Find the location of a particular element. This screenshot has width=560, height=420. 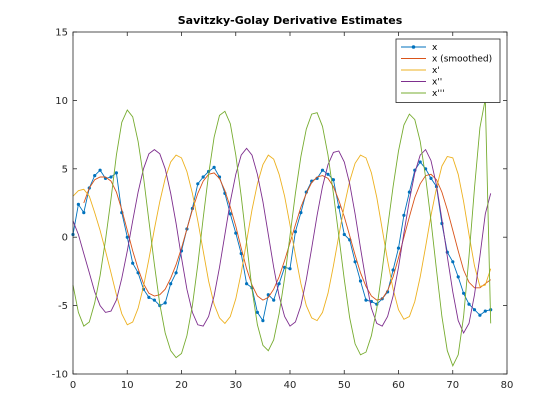

y-tick-label: 0 is located at coordinates (65, 238).